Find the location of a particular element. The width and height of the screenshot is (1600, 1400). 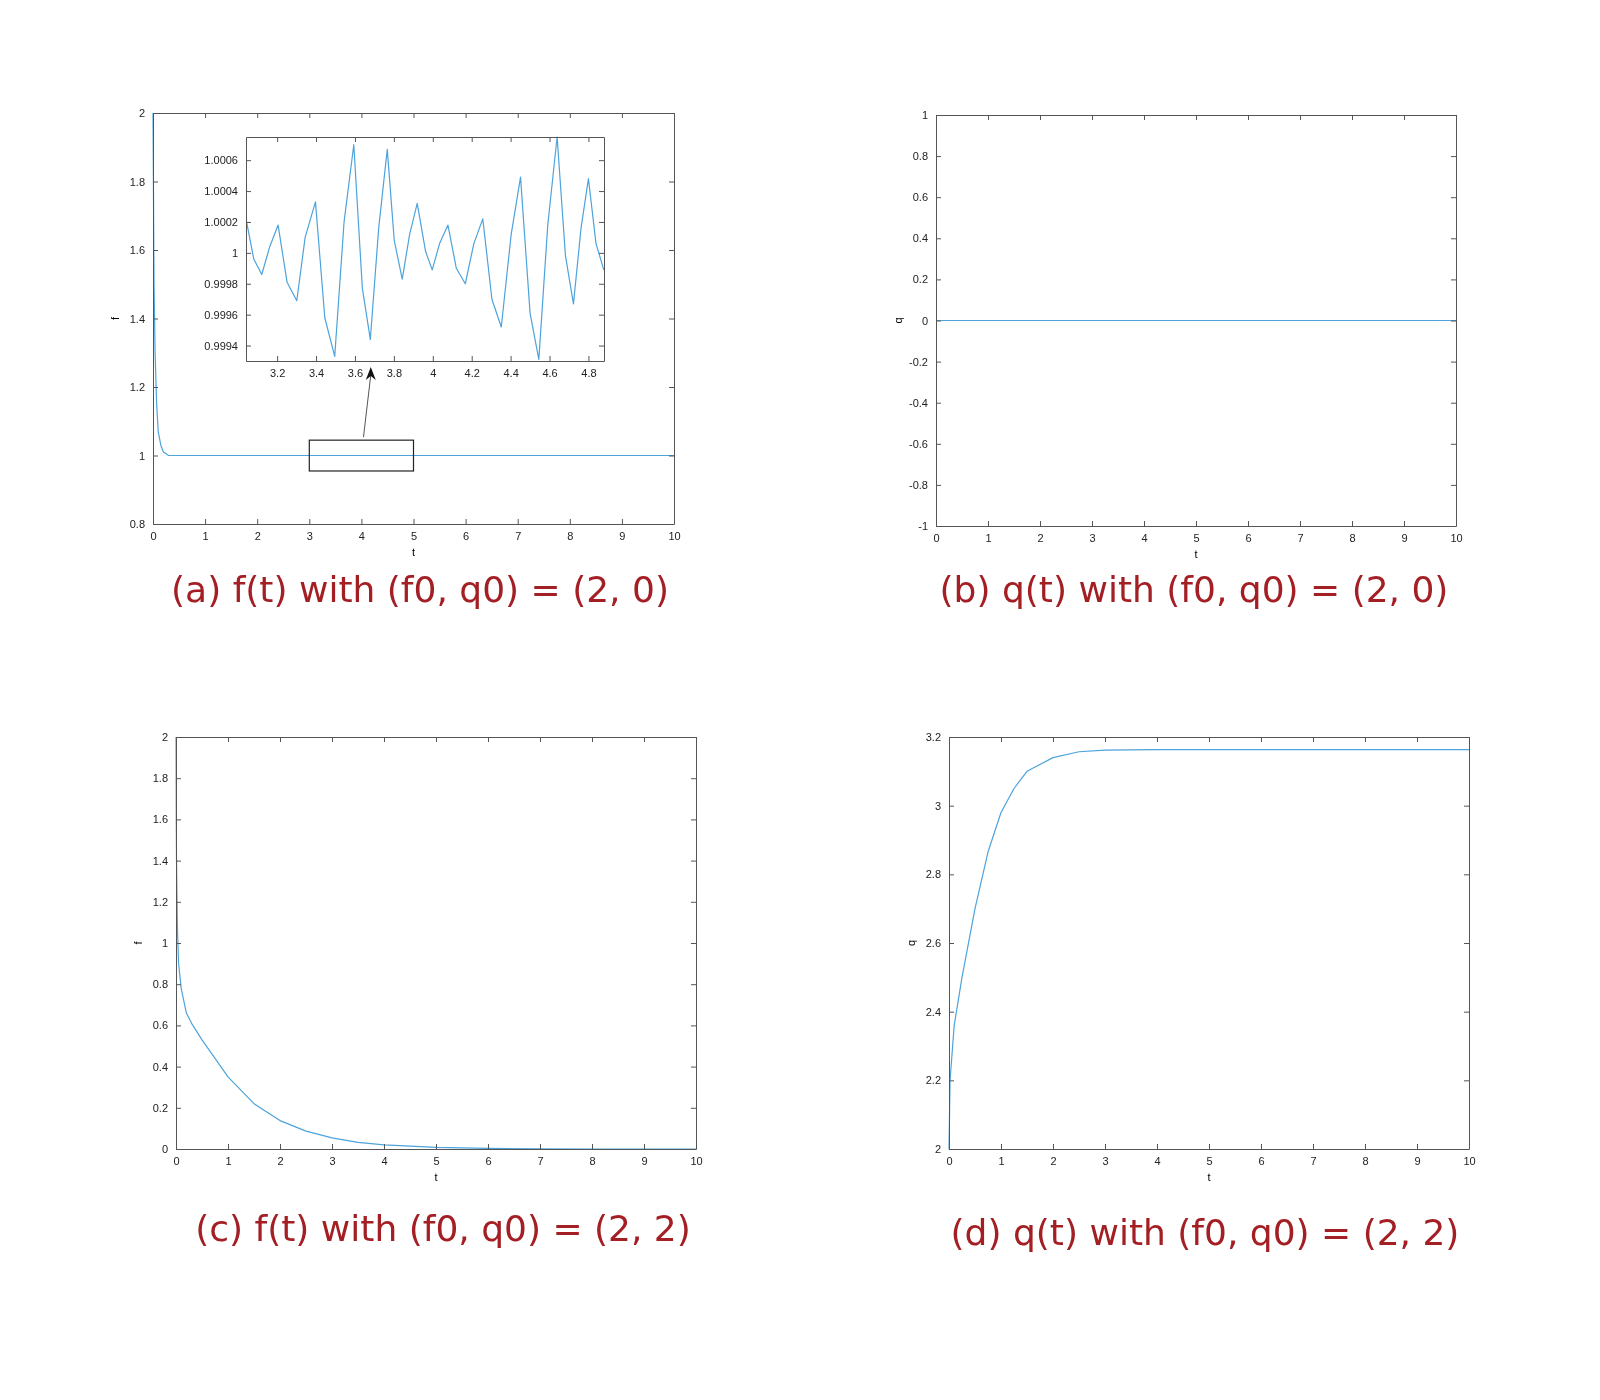

y-tick-label: 2.4 is located at coordinates (933, 1011).